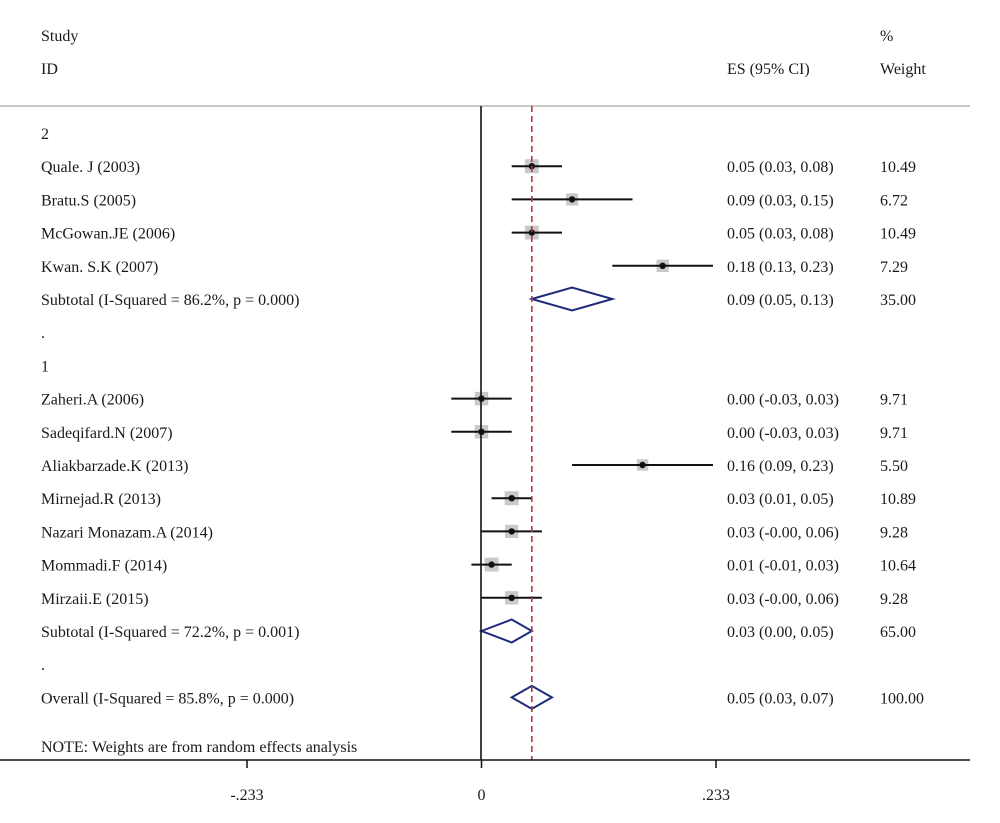  I want to click on effect-size-ci: 0.09 (0.03, 0.15), so click(780, 200).